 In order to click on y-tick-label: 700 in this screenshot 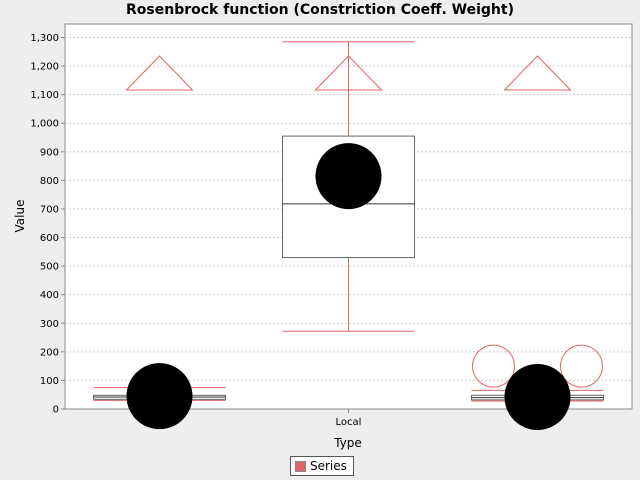, I will do `click(49, 209)`.